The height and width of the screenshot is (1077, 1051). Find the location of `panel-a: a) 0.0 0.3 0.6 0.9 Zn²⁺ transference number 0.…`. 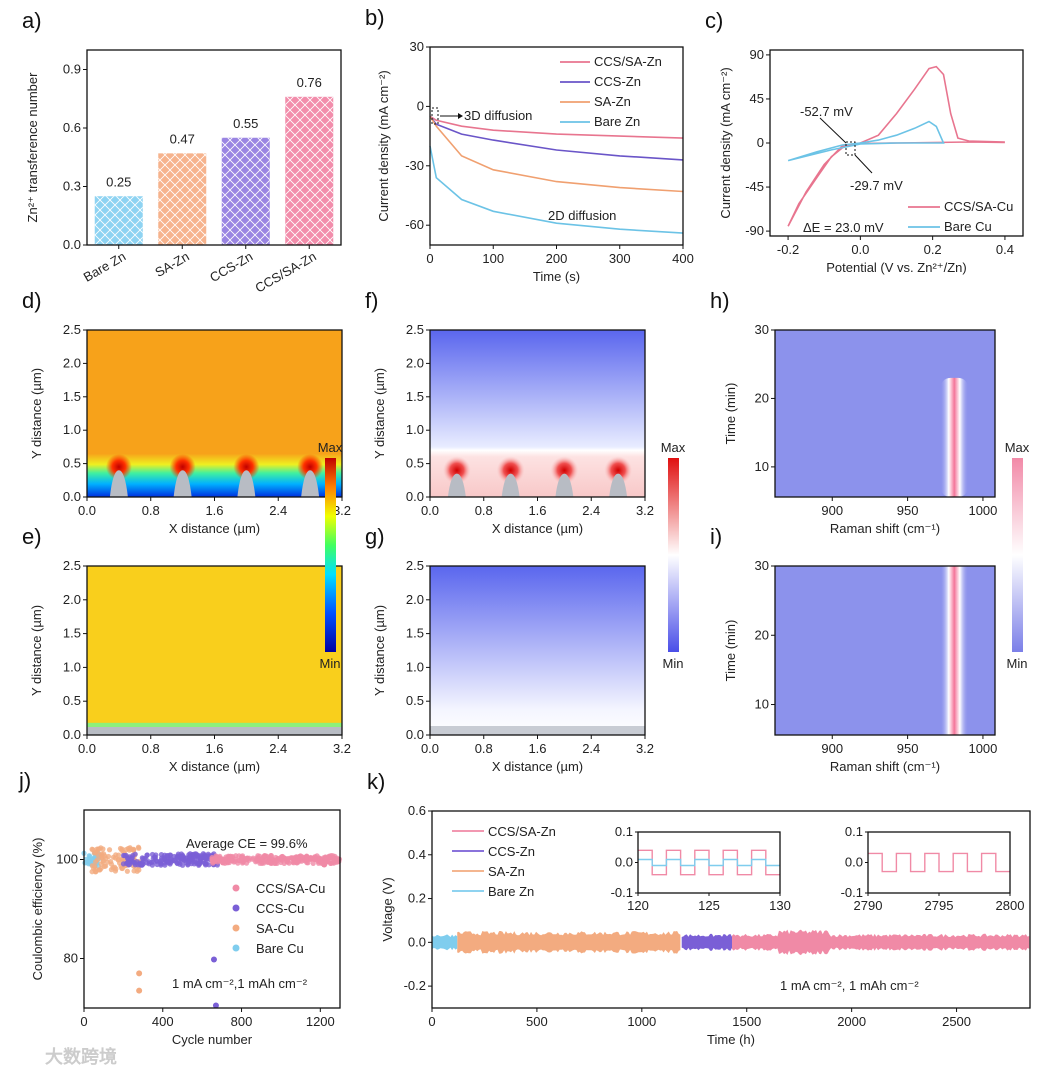

panel-a: a) 0.0 0.3 0.6 0.9 Zn²⁺ transference number 0.… is located at coordinates (182, 152).